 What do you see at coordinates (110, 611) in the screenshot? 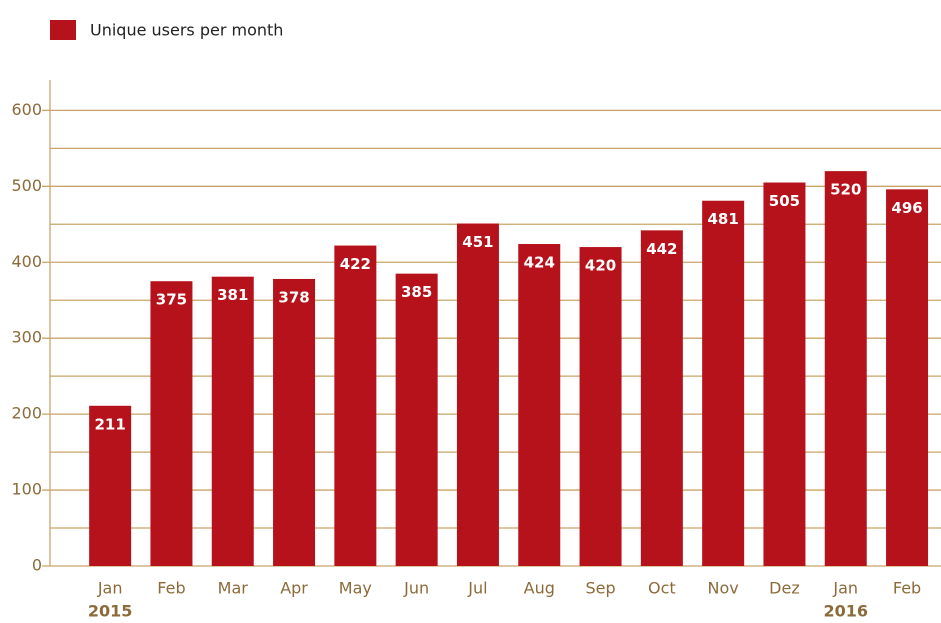
I see `x-year-label: 2015` at bounding box center [110, 611].